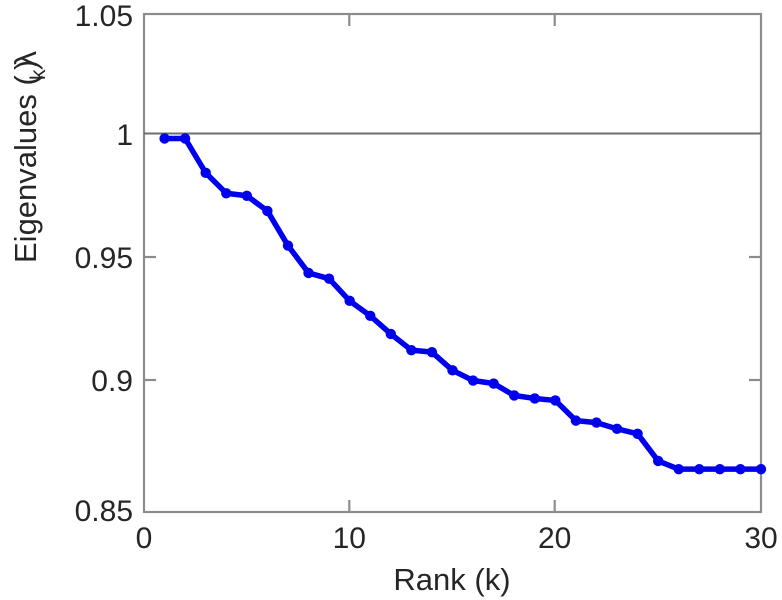  Describe the element at coordinates (104, 258) in the screenshot. I see `y-tick-label-0.95: 0.95` at that location.